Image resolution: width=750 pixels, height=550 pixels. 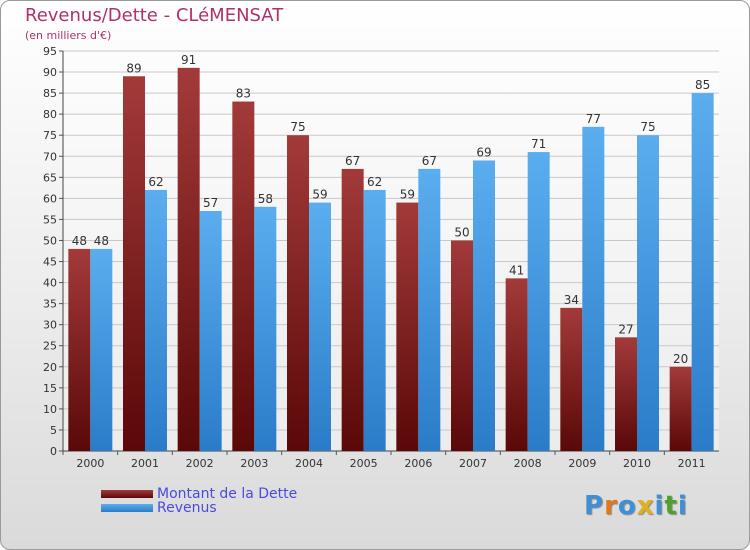 What do you see at coordinates (50, 51) in the screenshot?
I see `y-tick-label: 95` at bounding box center [50, 51].